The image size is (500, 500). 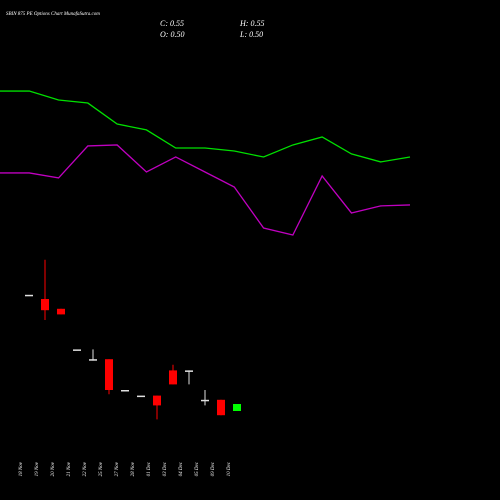 What do you see at coordinates (53, 468) in the screenshot?
I see `x-tick-label: 20 Nov` at bounding box center [53, 468].